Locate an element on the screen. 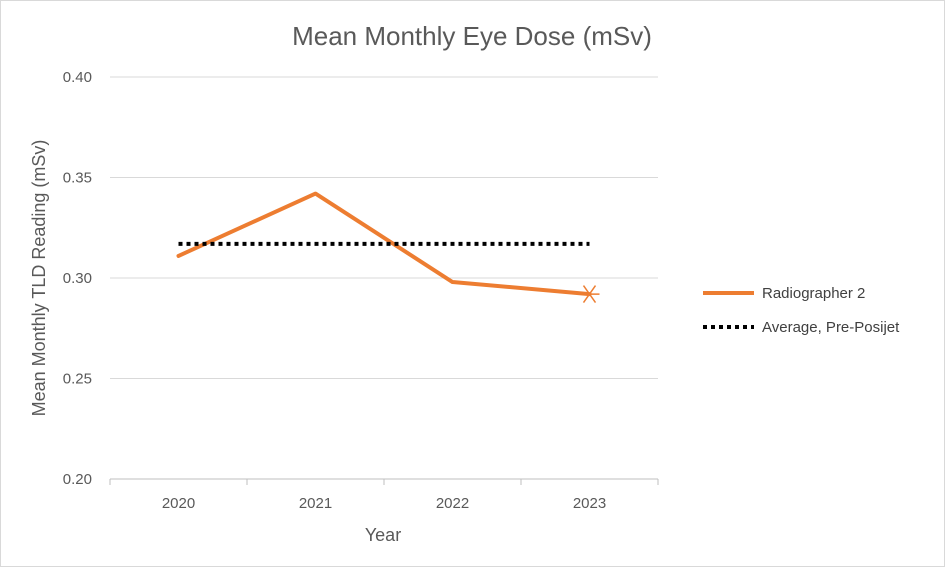 The width and height of the screenshot is (945, 567). x-tick-label: 2022 is located at coordinates (452, 503).